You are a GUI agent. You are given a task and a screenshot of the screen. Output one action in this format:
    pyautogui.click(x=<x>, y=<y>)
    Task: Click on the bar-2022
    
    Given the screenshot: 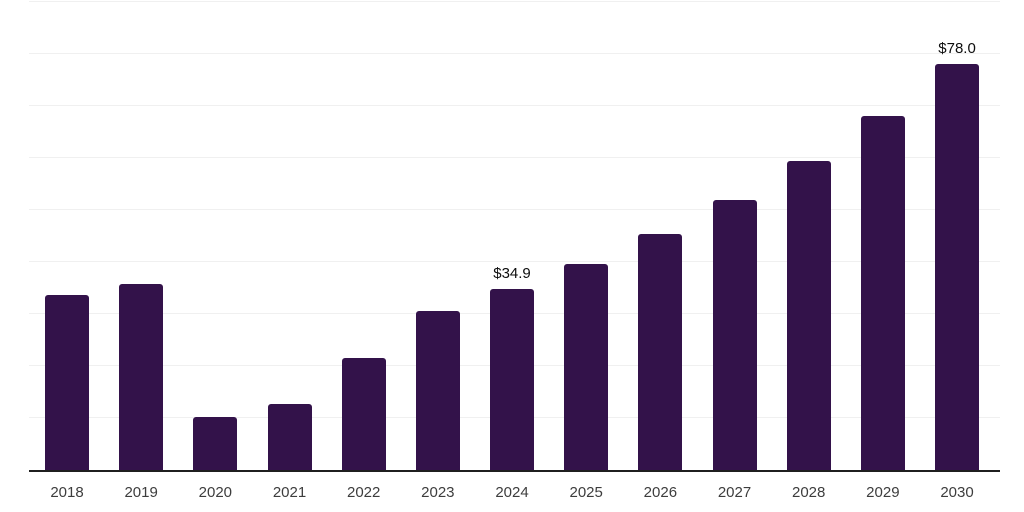 What is the action you would take?
    pyautogui.click(x=363, y=413)
    